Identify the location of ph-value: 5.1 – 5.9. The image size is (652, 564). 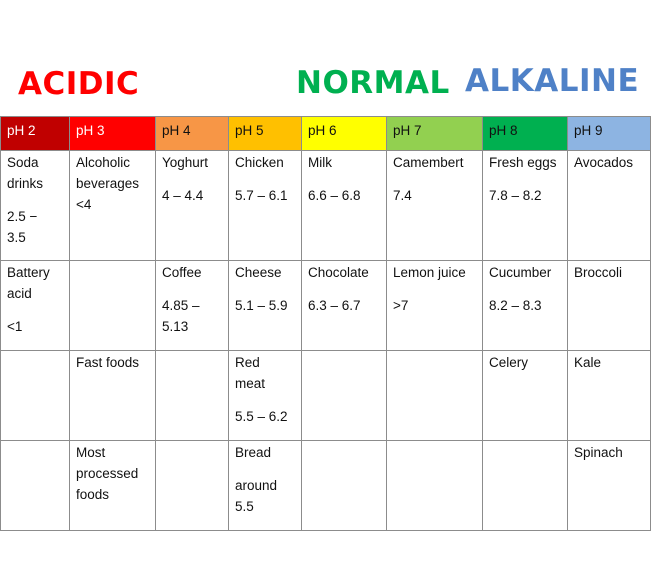
(261, 305).